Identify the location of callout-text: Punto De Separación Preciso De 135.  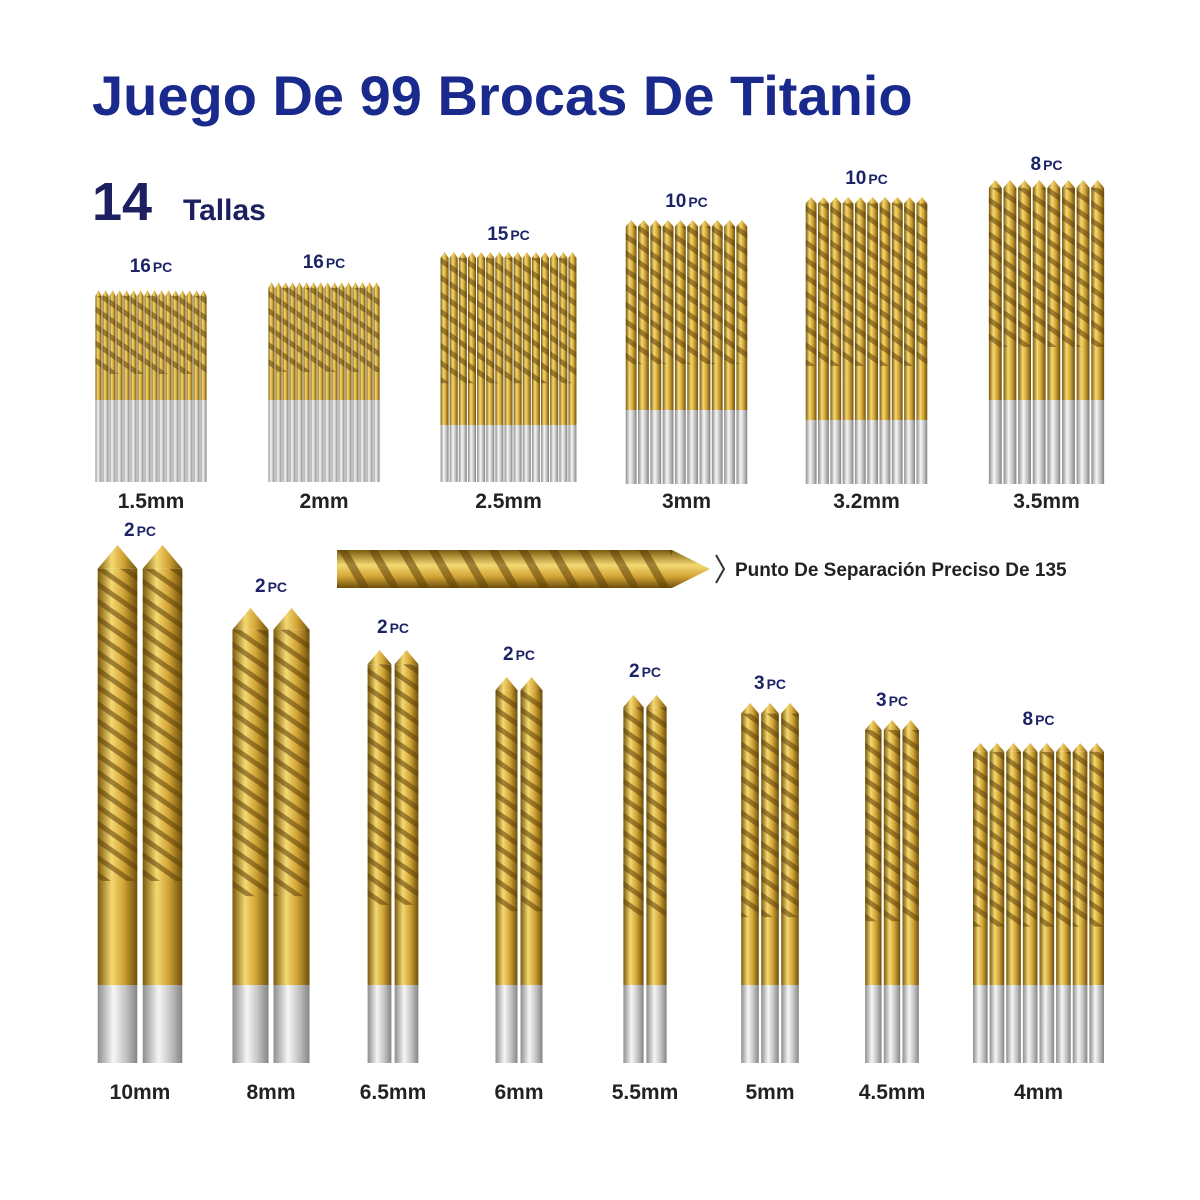
(901, 570).